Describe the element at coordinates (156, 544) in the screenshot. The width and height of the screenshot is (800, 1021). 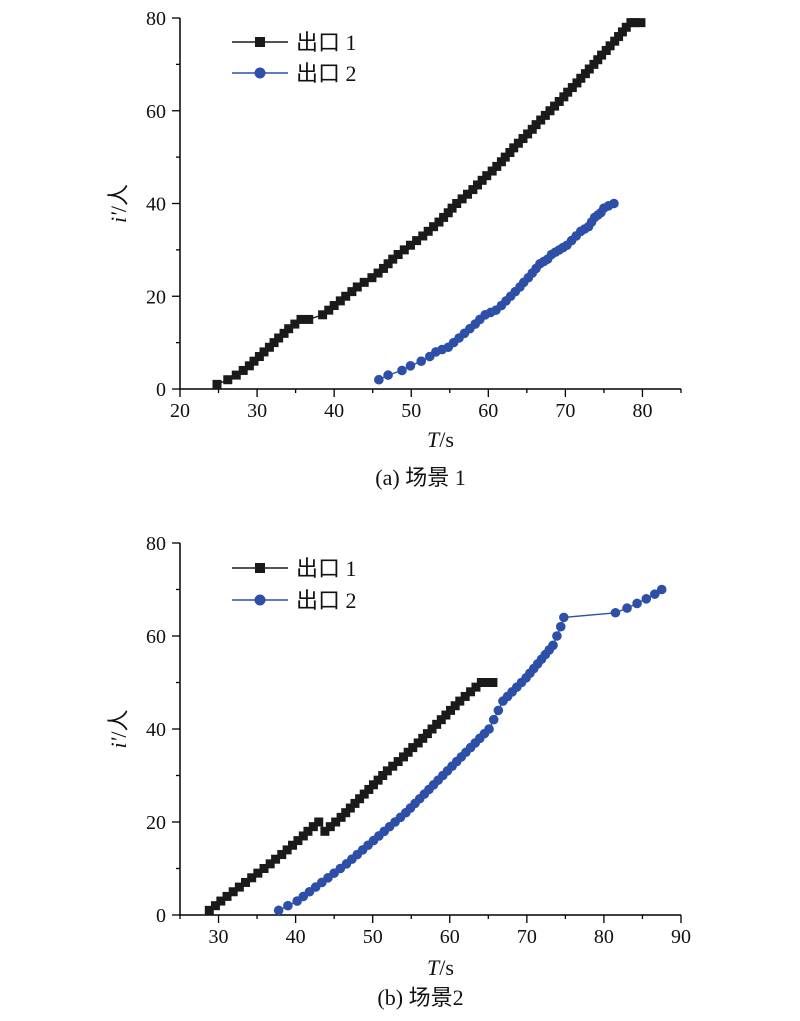
I see `y-tick-label: 80` at that location.